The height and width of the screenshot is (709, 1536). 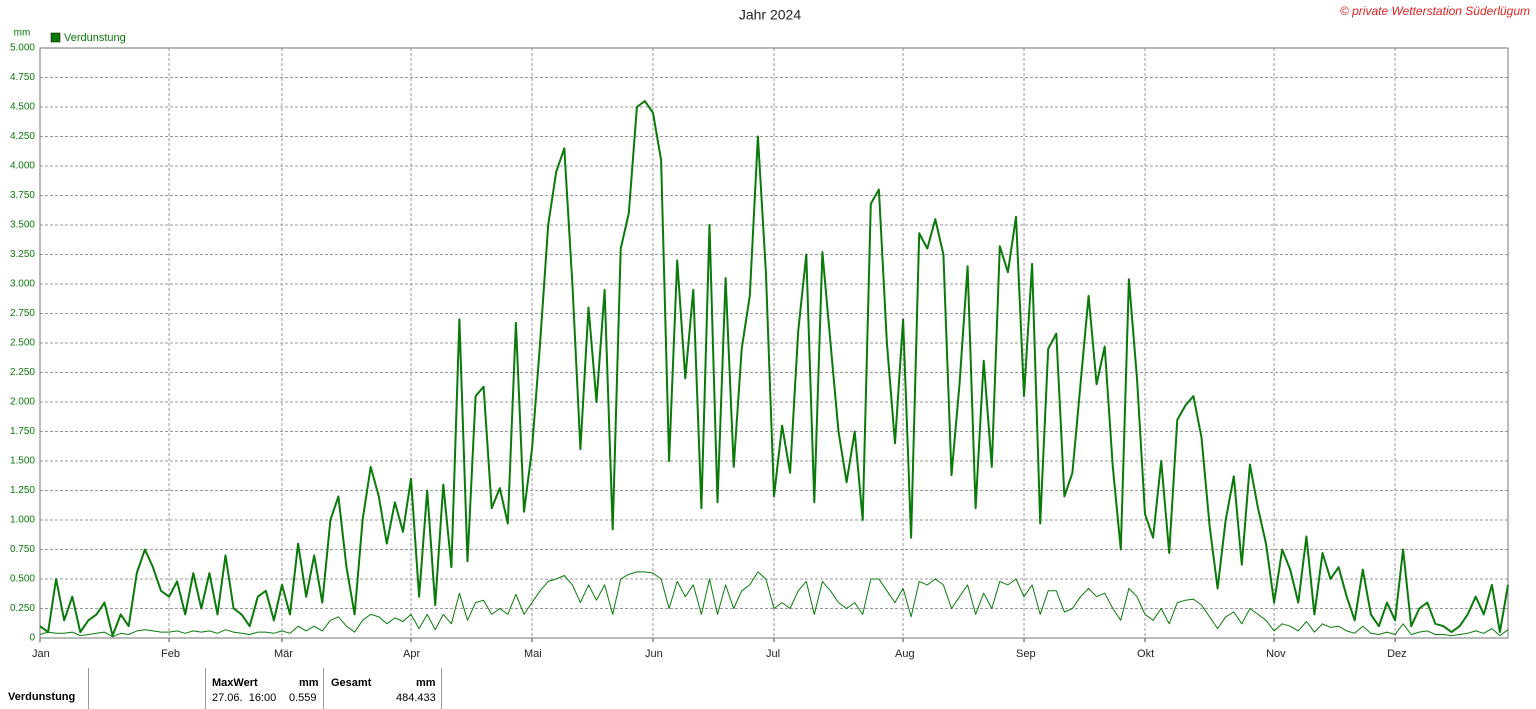 What do you see at coordinates (22, 195) in the screenshot?
I see `y-tick-label: 3.750` at bounding box center [22, 195].